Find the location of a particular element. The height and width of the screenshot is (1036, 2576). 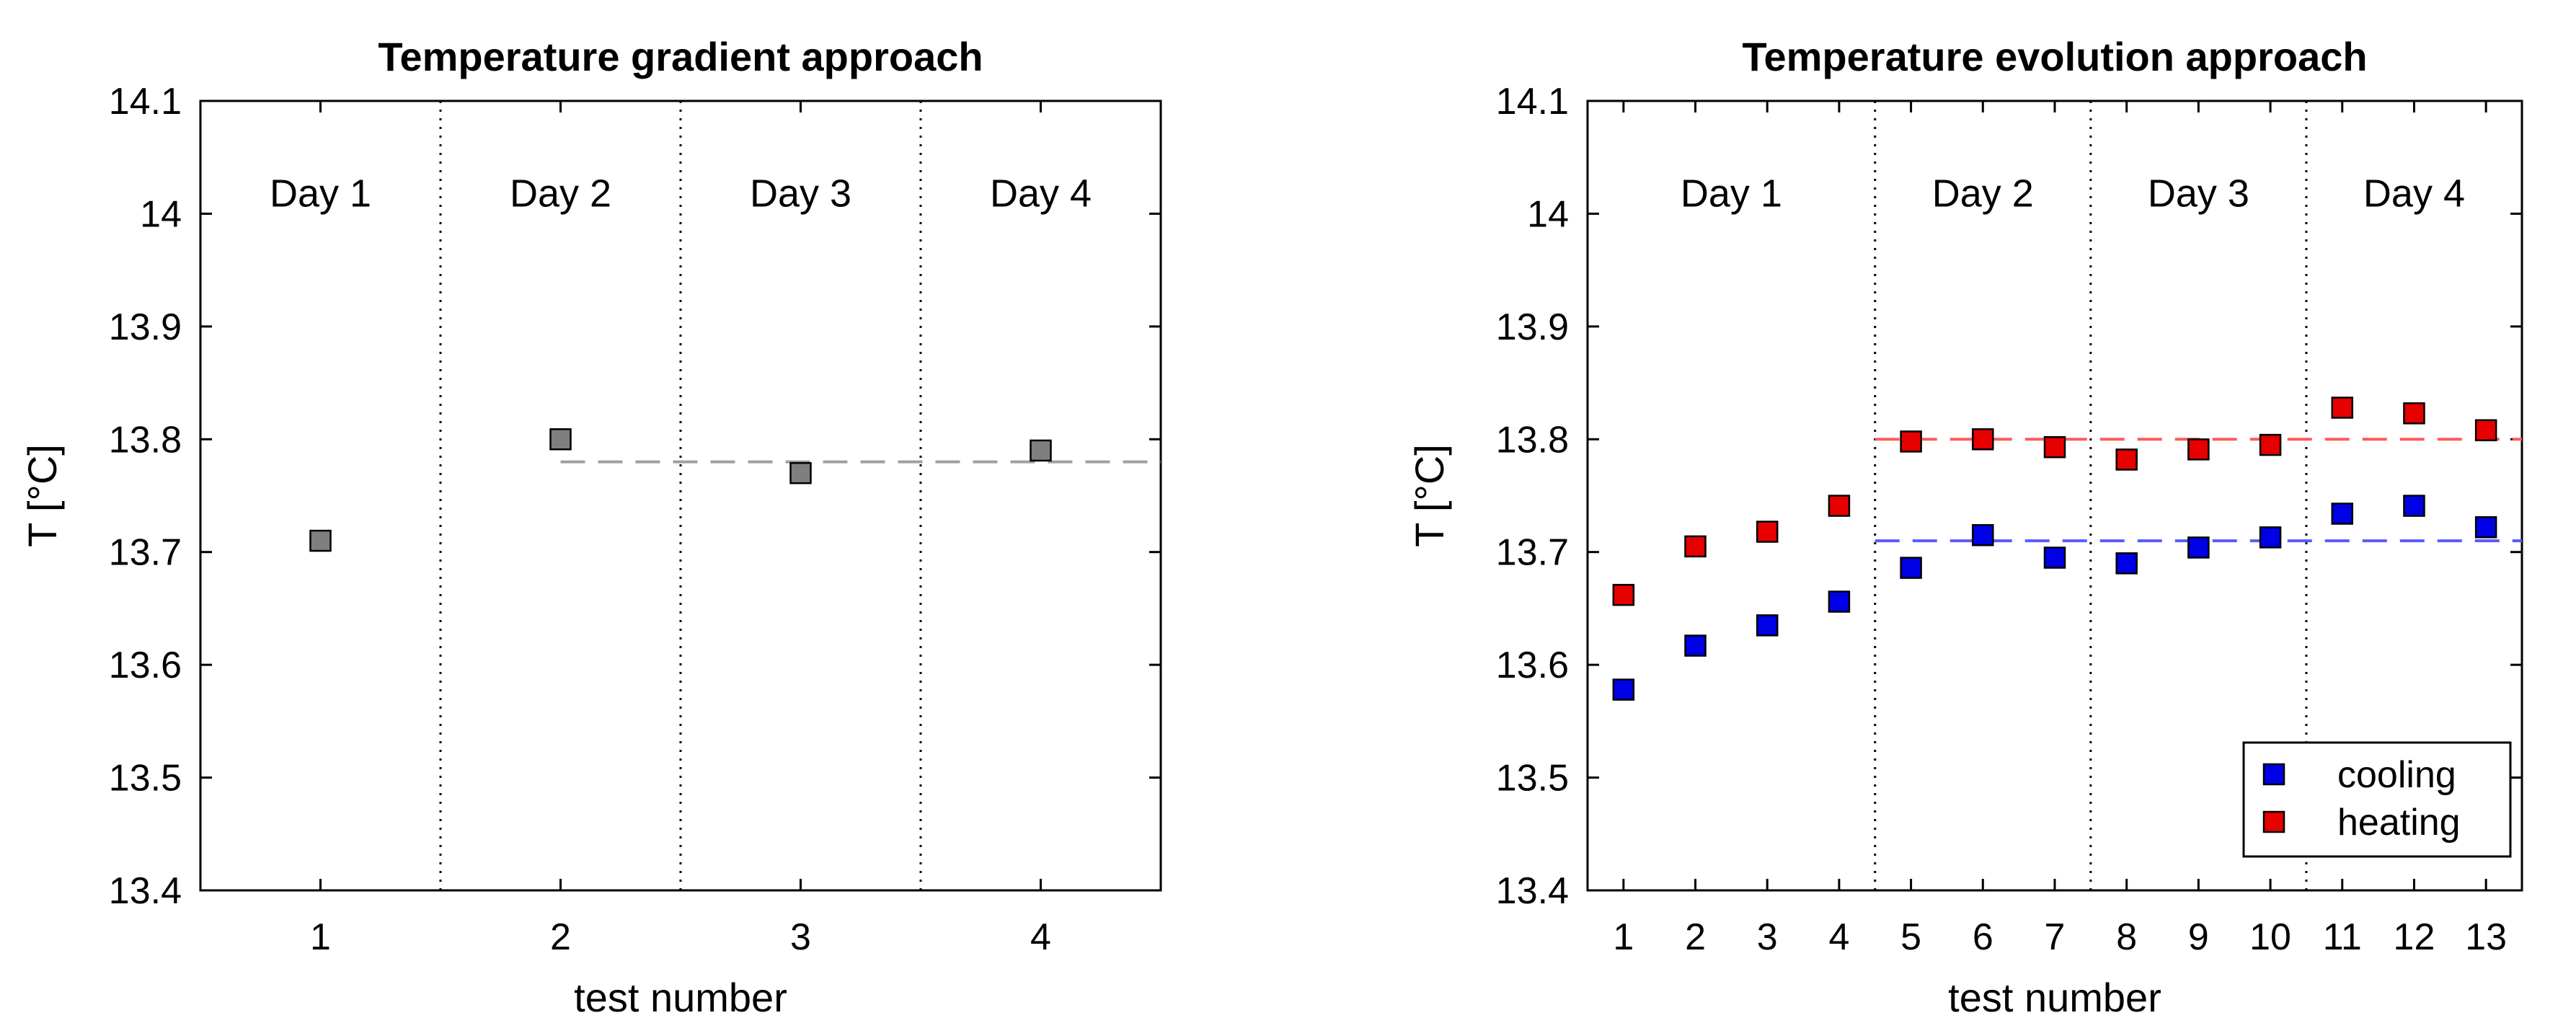

chart-title: Temperature gradient approach is located at coordinates (680, 56).